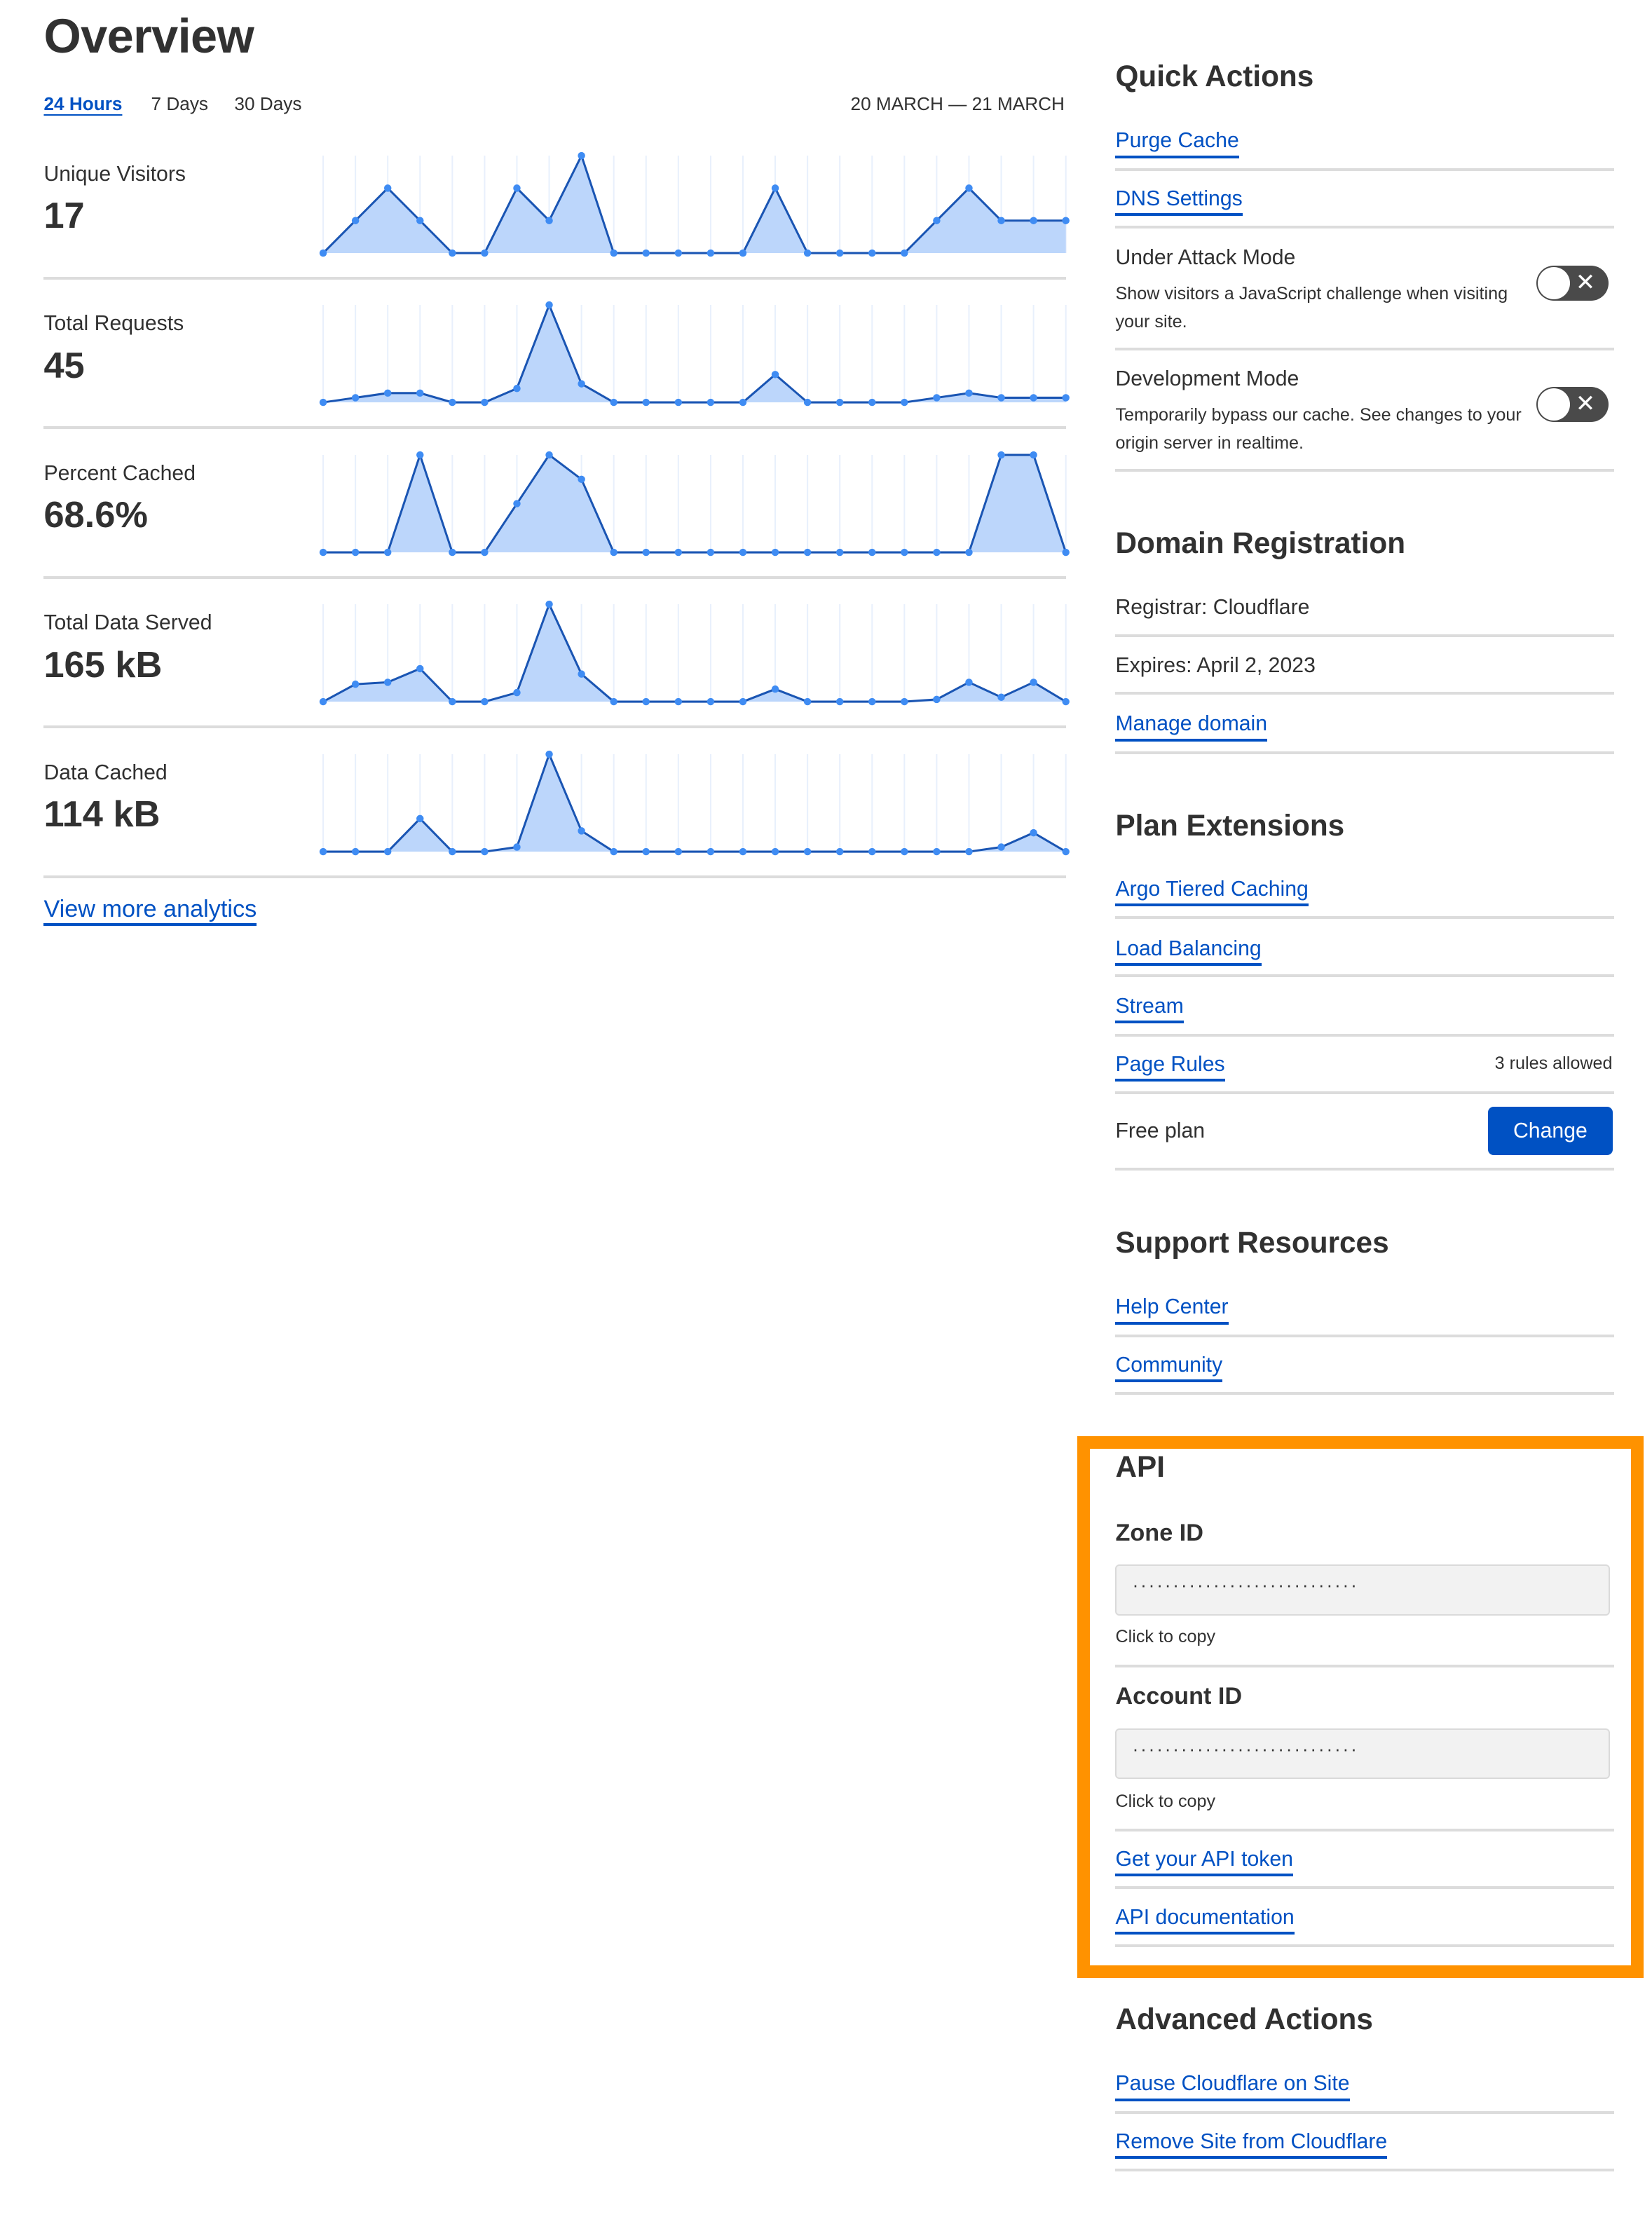  What do you see at coordinates (1205, 1920) in the screenshot?
I see `api-documentation-link: API documentation` at bounding box center [1205, 1920].